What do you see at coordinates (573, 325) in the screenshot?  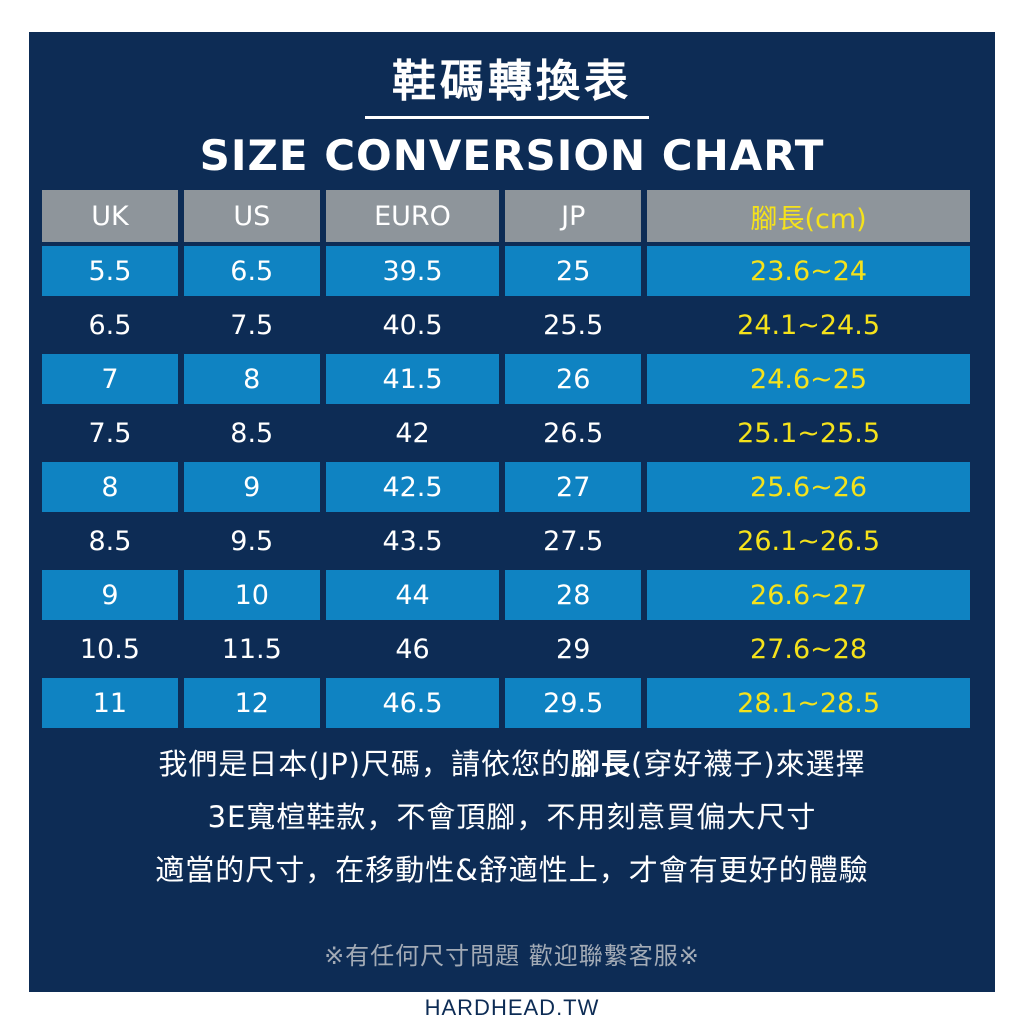 I see `cell-jp: 25.5` at bounding box center [573, 325].